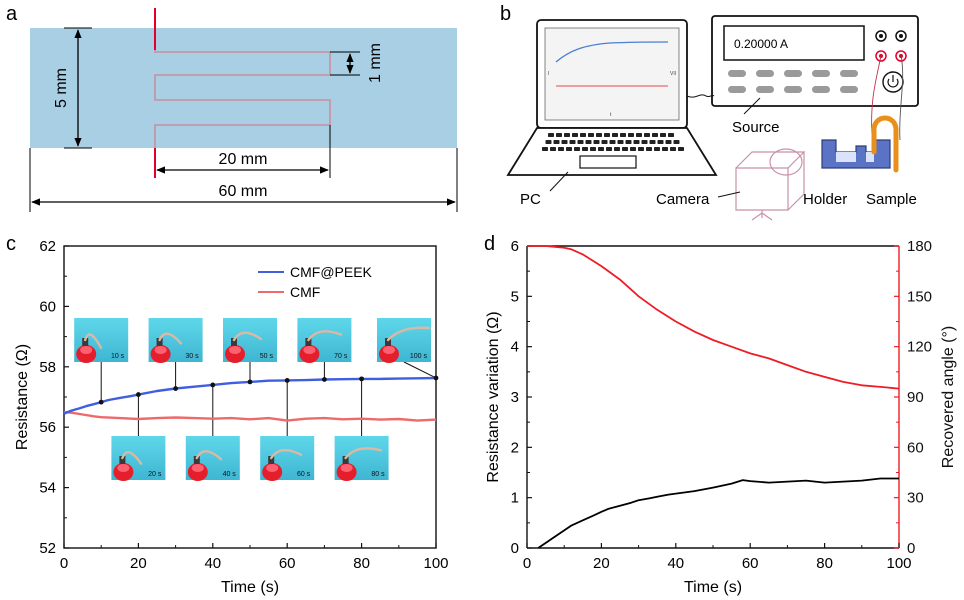 Image resolution: width=964 pixels, height=600 pixels. Describe the element at coordinates (825, 199) in the screenshot. I see `holder-label: Holder` at that location.